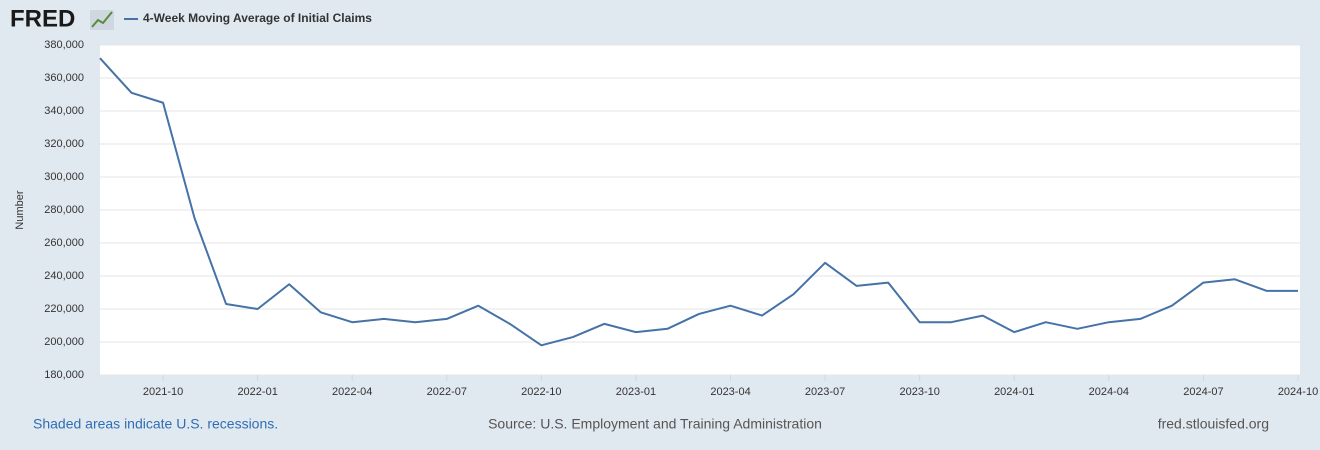 The width and height of the screenshot is (1320, 450). What do you see at coordinates (1014, 392) in the screenshot?
I see `x-tick-label: 2024-01` at bounding box center [1014, 392].